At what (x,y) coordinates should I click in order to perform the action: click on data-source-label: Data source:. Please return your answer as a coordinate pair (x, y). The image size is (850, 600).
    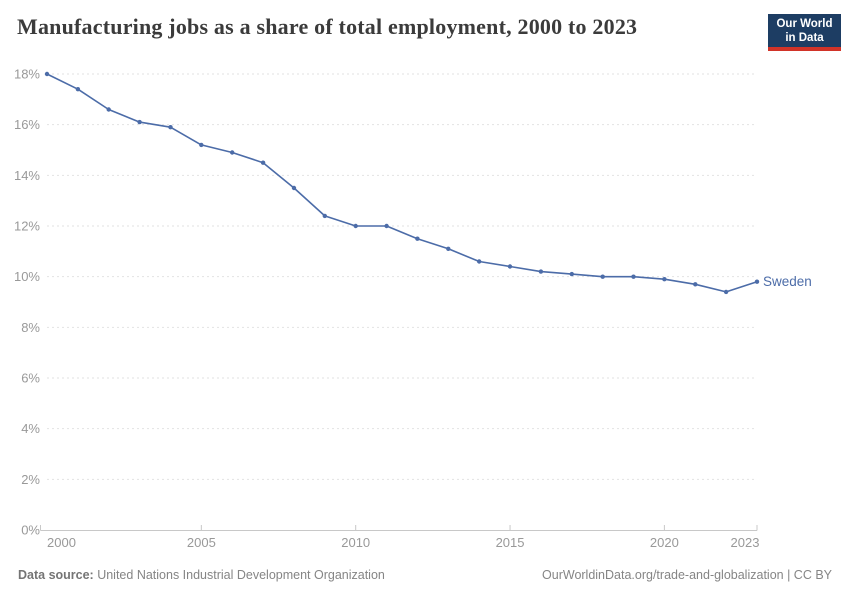
    Looking at the image, I should click on (56, 575).